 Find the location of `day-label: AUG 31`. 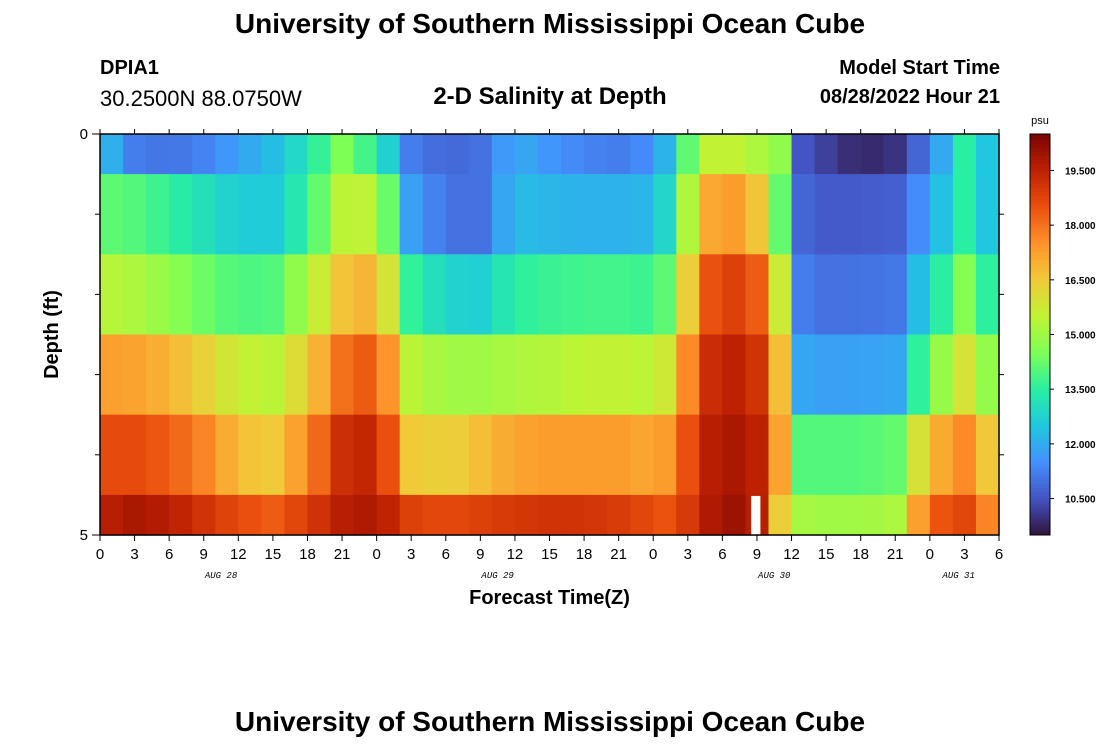

day-label: AUG 31 is located at coordinates (957, 576).